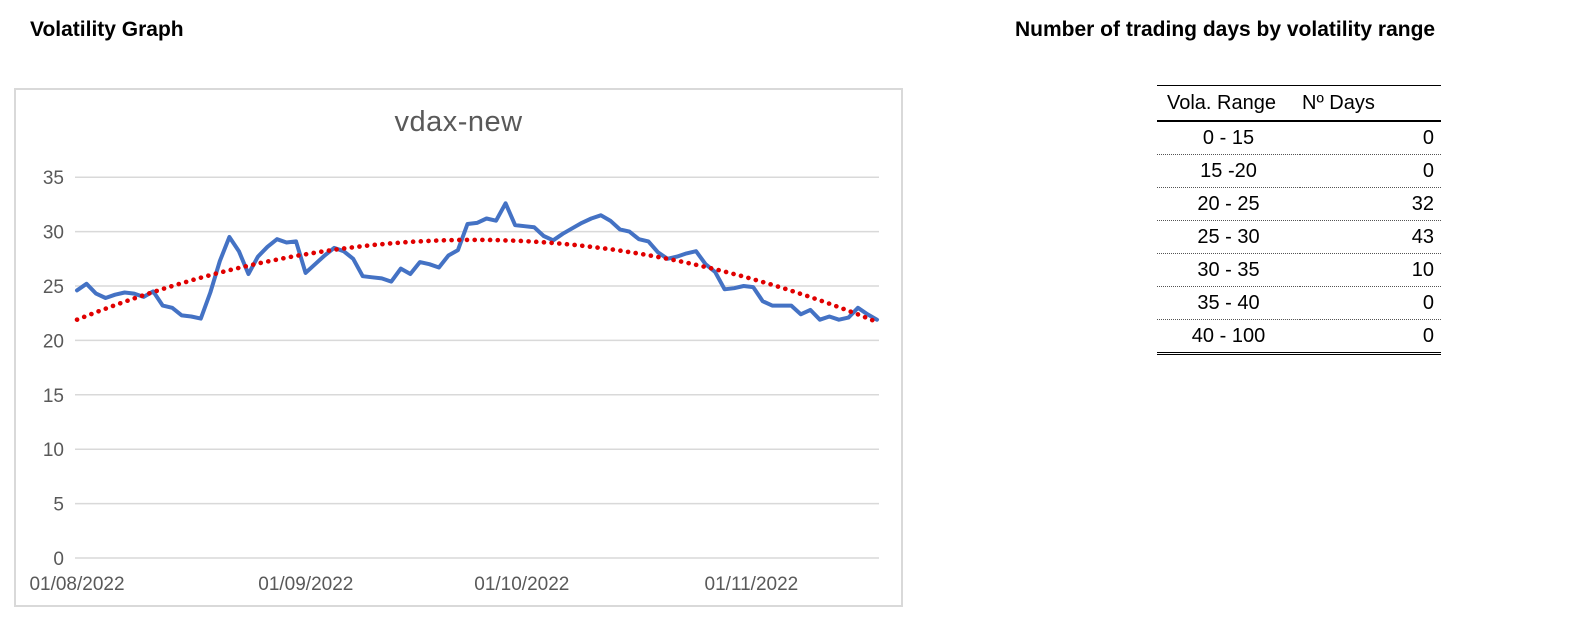 The width and height of the screenshot is (1579, 624). I want to click on y-tick-label: 25, so click(53, 287).